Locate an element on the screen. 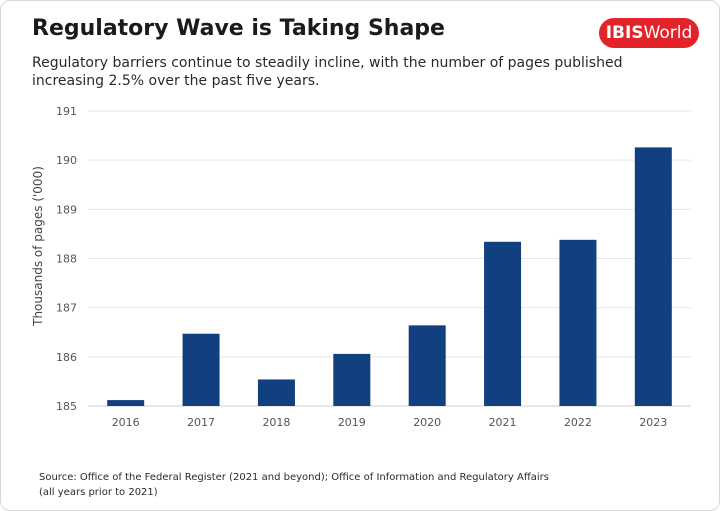 The image size is (720, 511). bar-2019 is located at coordinates (352, 379).